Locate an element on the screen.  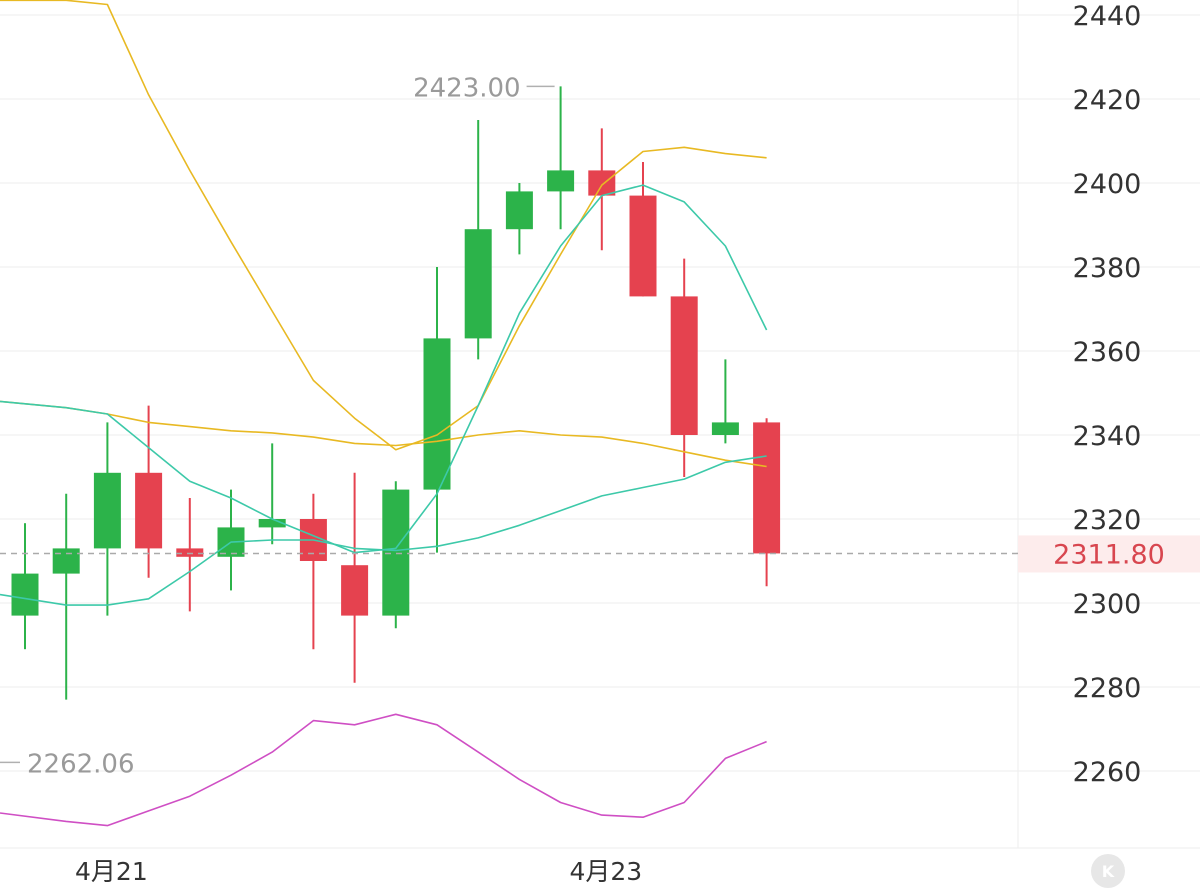
current-price-badge is located at coordinates (1109, 554).